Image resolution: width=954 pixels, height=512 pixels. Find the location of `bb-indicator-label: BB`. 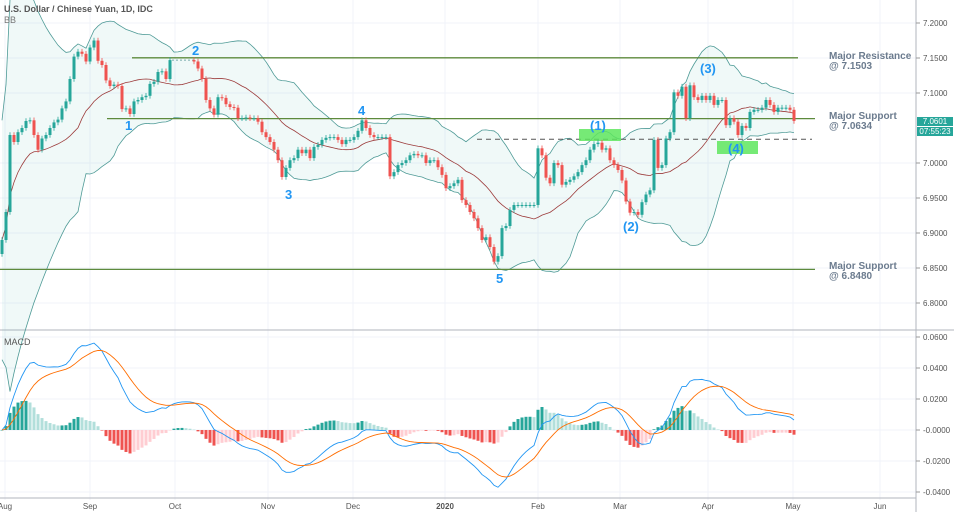

bb-indicator-label: BB is located at coordinates (10, 20).